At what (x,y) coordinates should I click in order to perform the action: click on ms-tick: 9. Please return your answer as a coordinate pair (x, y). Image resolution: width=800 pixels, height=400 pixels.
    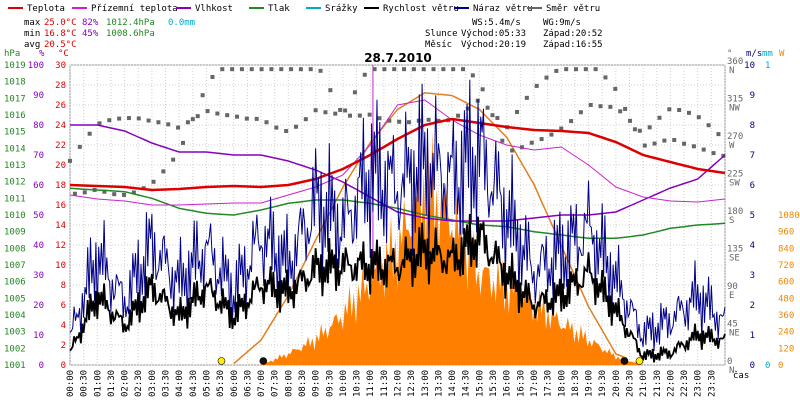
    Looking at the image, I should click on (752, 96).